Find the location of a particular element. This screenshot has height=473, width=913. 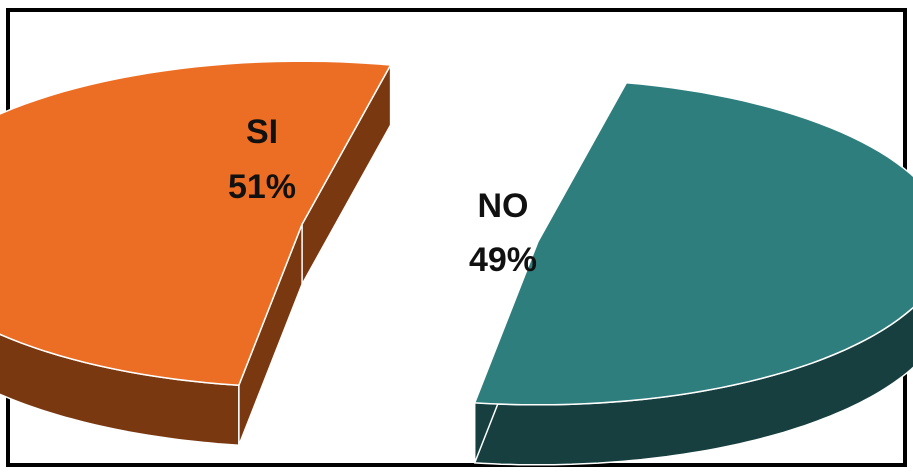

slice-si-percent: 51% is located at coordinates (262, 187).